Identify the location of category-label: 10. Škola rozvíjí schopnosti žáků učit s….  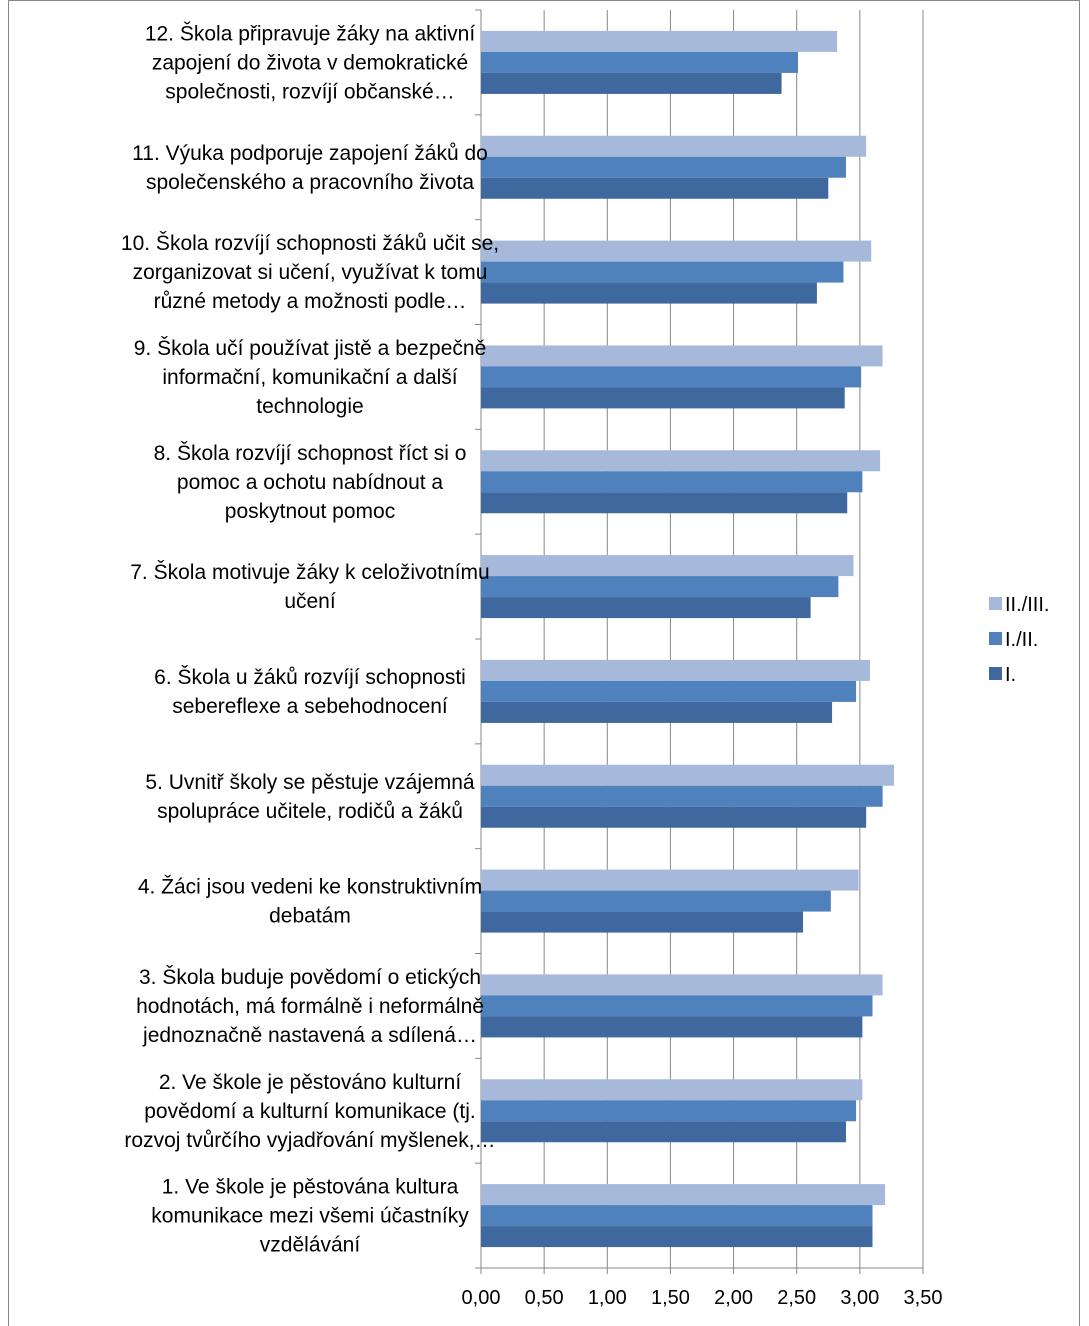
(310, 243).